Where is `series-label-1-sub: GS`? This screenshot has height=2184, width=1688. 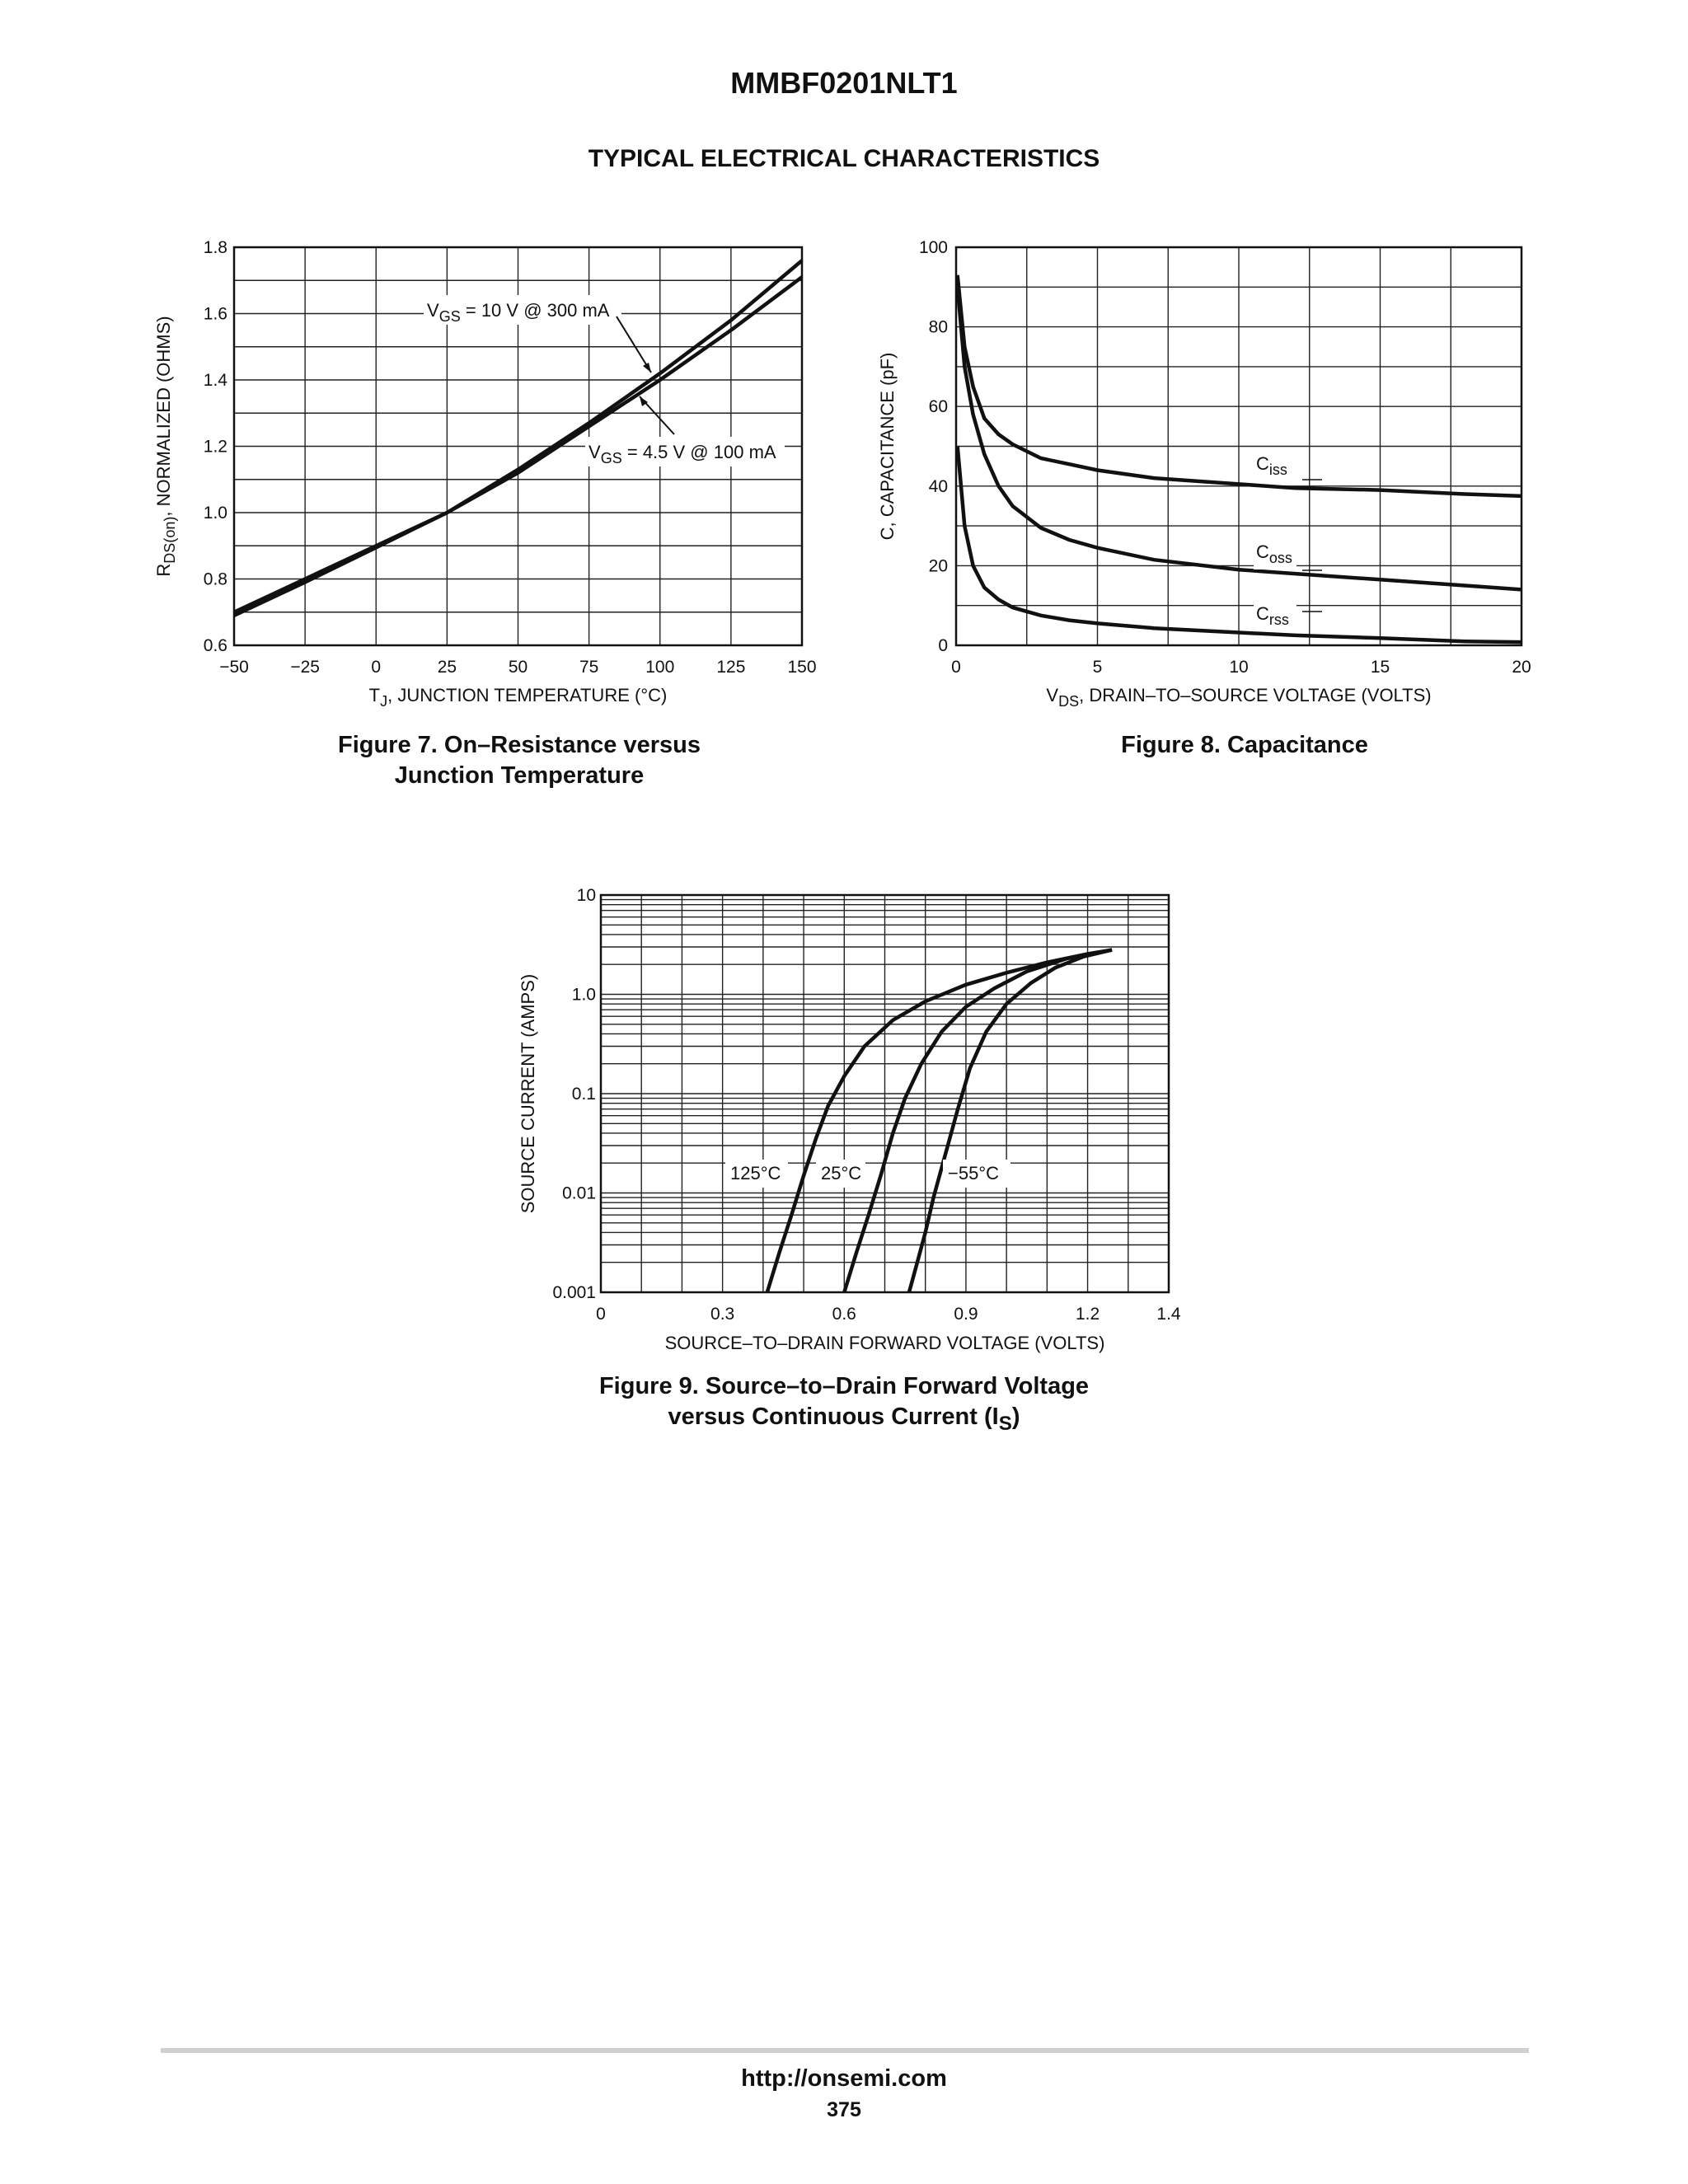
series-label-1-sub: GS is located at coordinates (450, 316).